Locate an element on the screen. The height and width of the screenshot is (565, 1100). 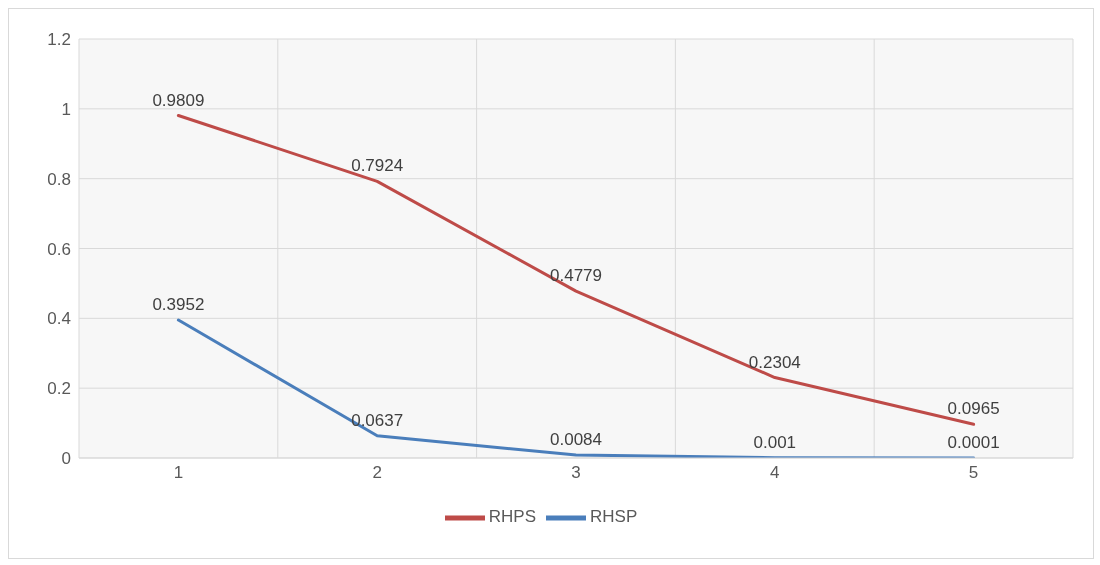
y-tick-label: 1.2 is located at coordinates (59, 40).